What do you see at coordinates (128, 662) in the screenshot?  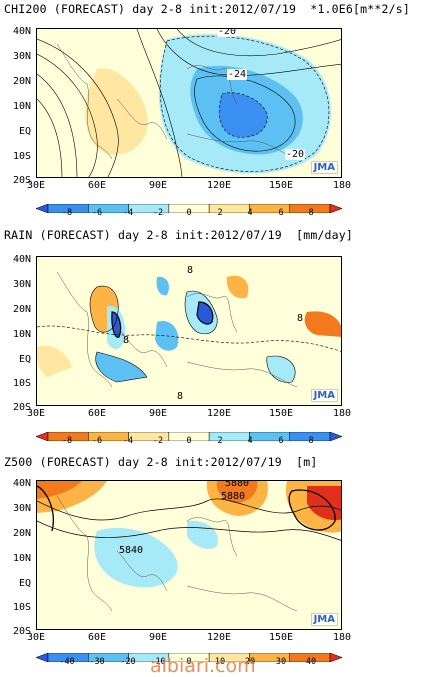 I see `colorbar-label: -20` at bounding box center [128, 662].